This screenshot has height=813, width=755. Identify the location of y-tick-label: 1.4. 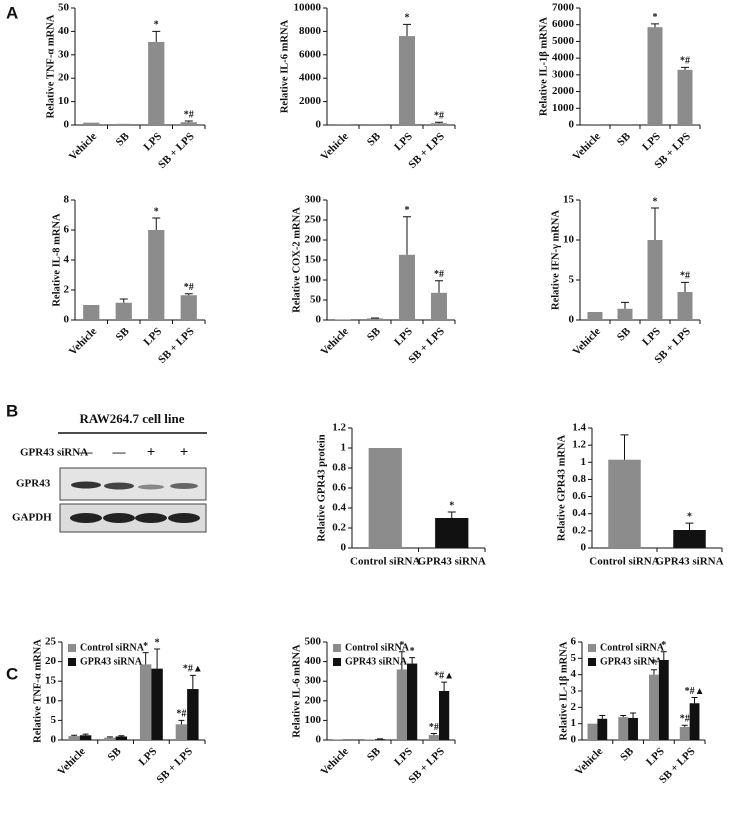
(579, 428).